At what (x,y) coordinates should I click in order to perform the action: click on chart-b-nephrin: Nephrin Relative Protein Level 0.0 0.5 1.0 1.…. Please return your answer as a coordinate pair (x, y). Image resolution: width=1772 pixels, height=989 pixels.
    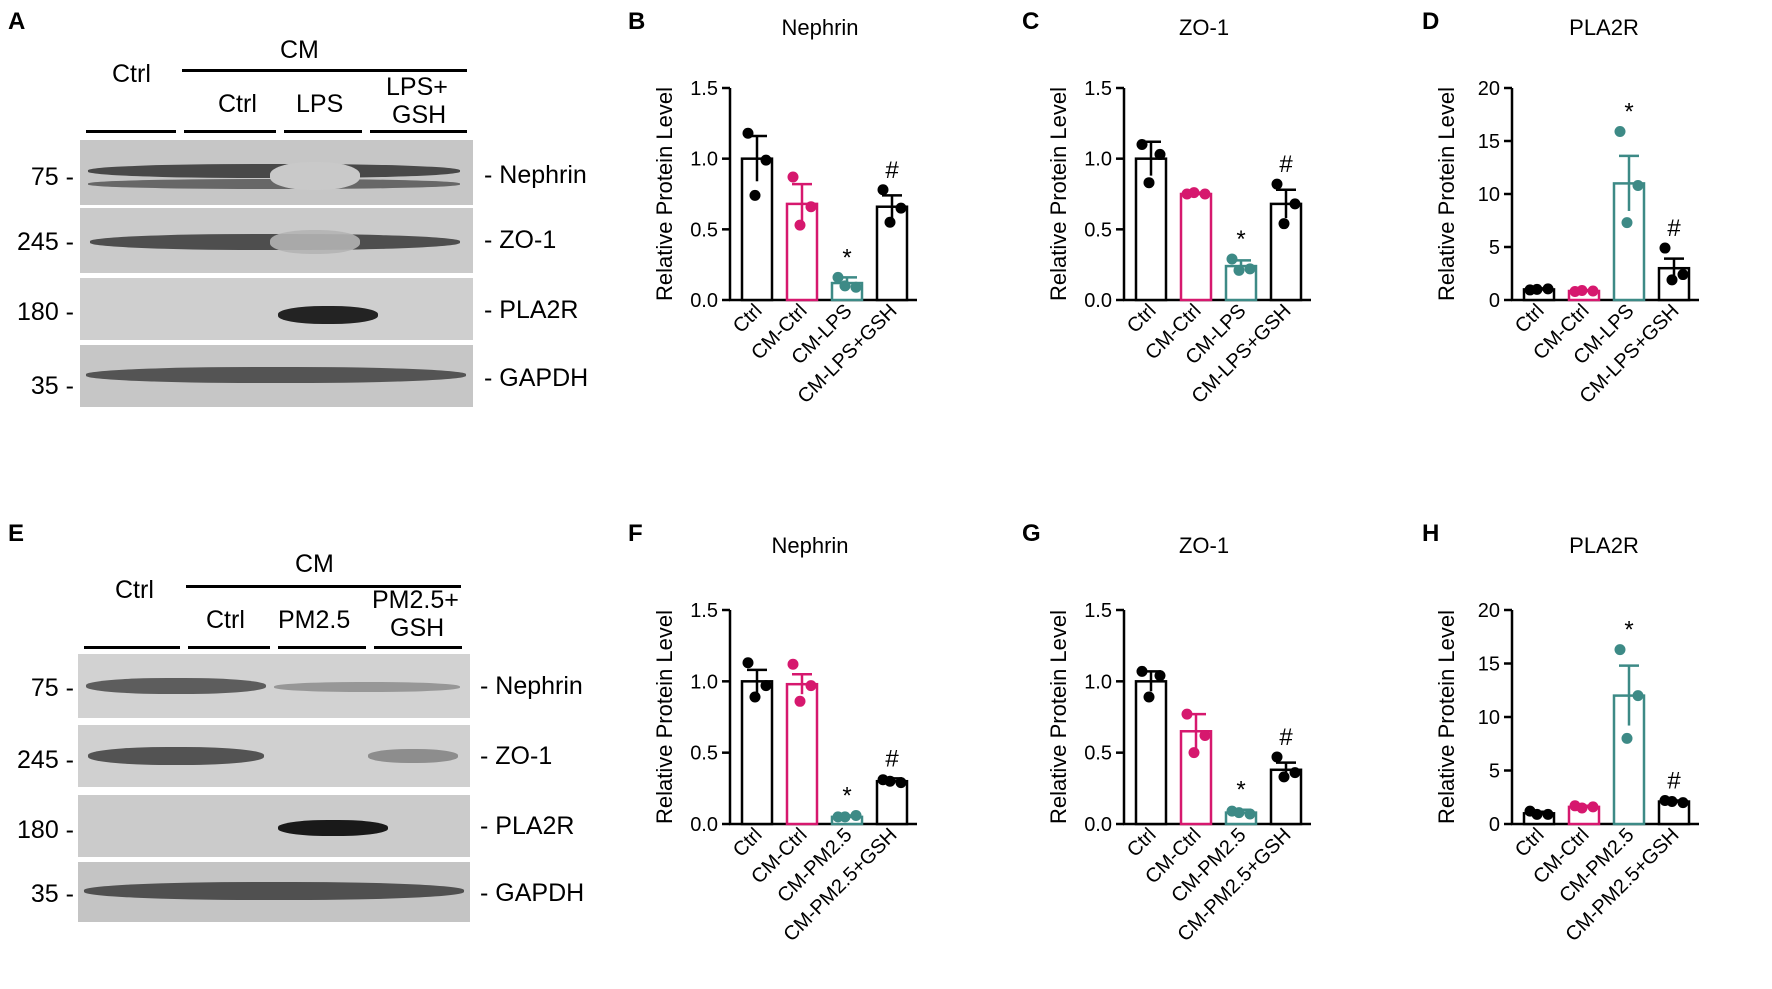
    Looking at the image, I should click on (784, 211).